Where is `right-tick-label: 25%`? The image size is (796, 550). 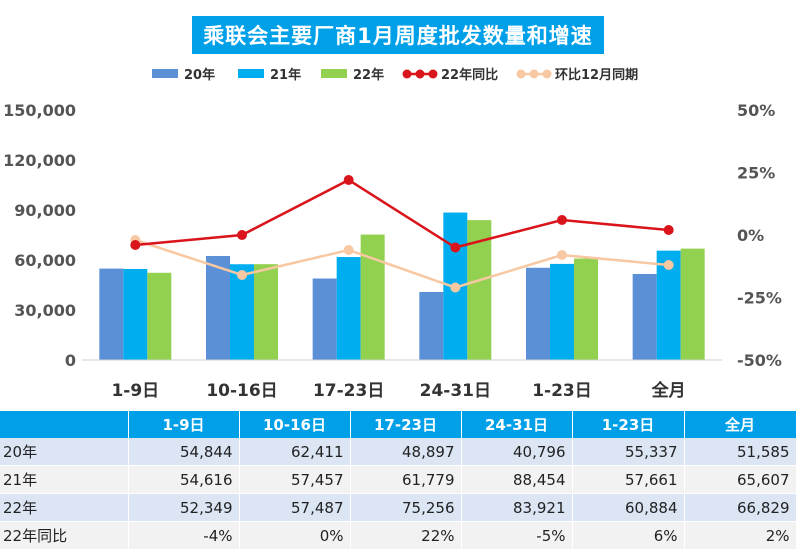 right-tick-label: 25% is located at coordinates (756, 173).